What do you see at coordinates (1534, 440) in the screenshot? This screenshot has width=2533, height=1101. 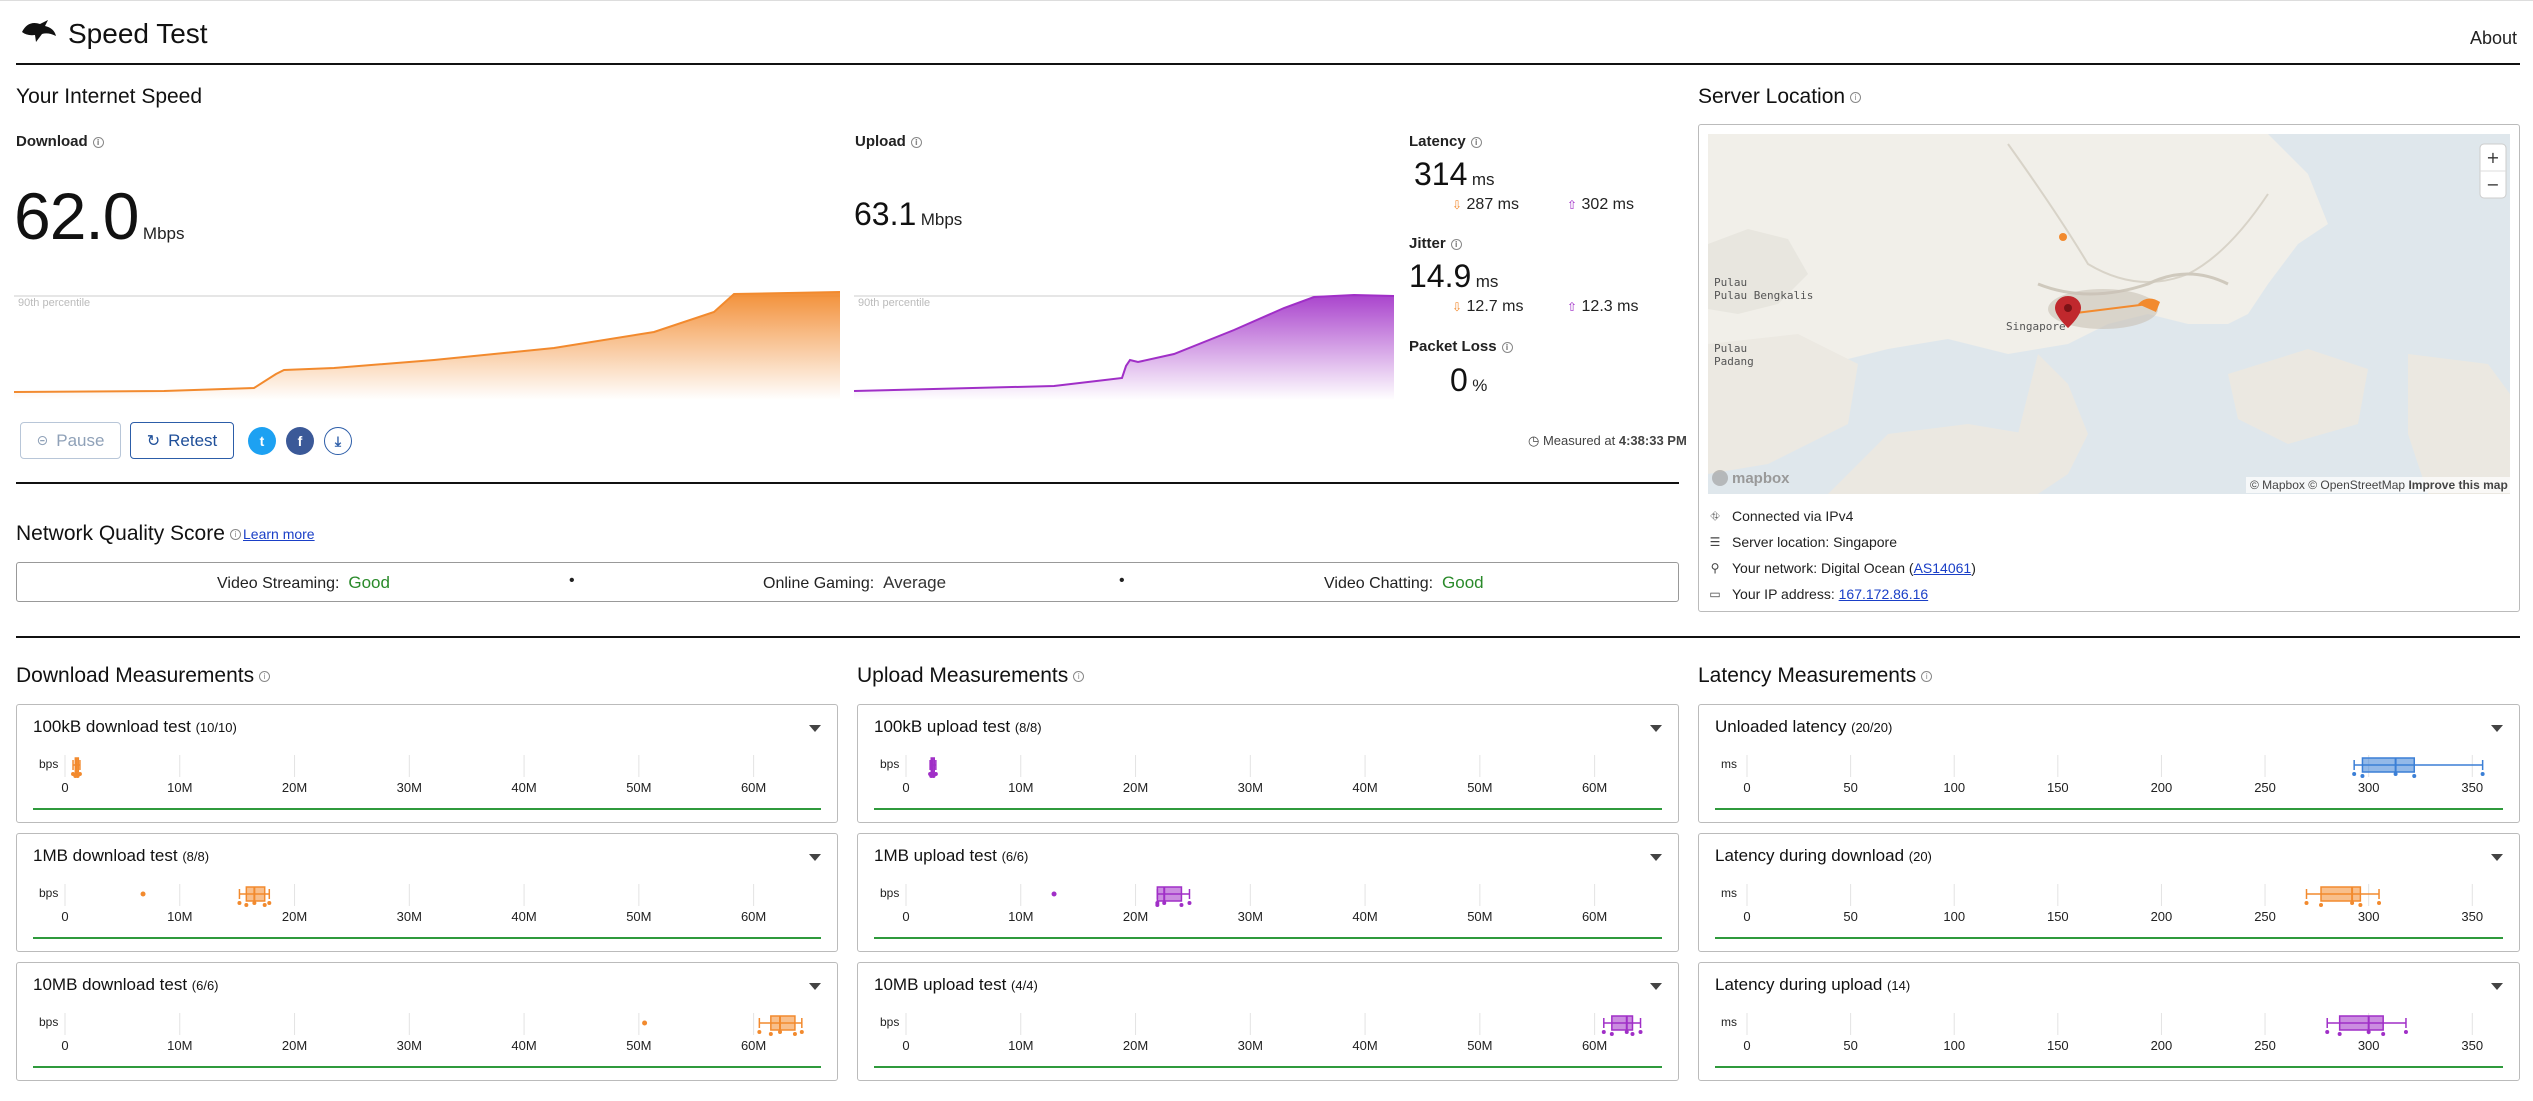 I see `clock-icon: ◷` at bounding box center [1534, 440].